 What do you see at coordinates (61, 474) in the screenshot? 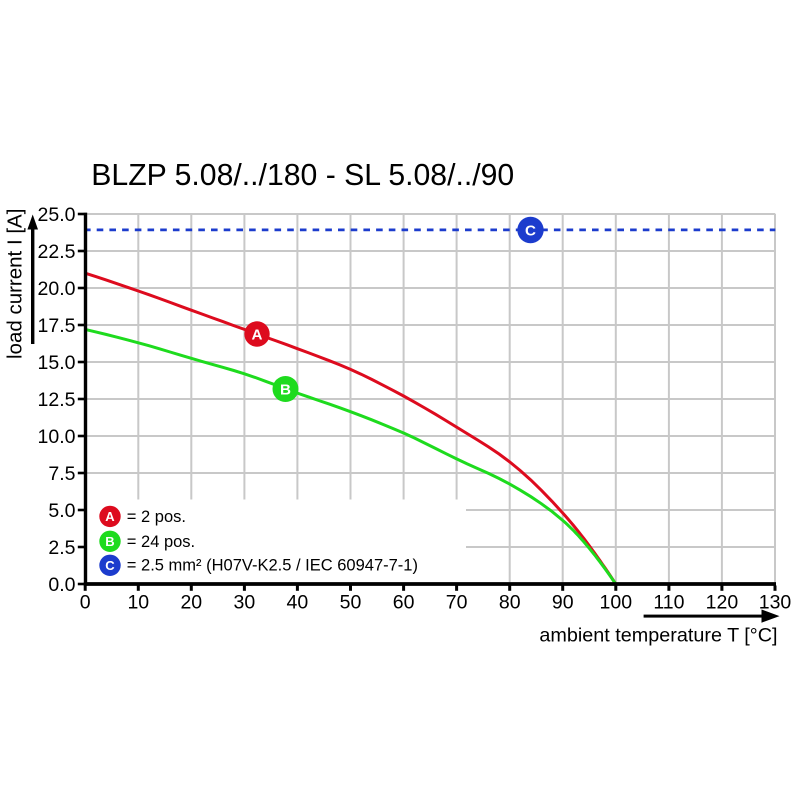
I see `svg-text: 7.5` at bounding box center [61, 474].